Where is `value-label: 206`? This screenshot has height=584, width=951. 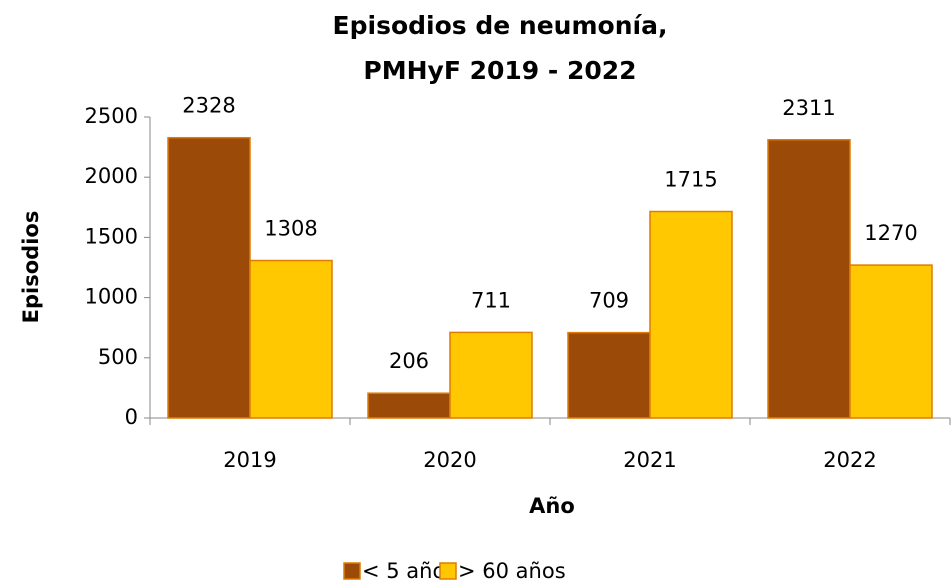
value-label: 206 is located at coordinates (409, 361).